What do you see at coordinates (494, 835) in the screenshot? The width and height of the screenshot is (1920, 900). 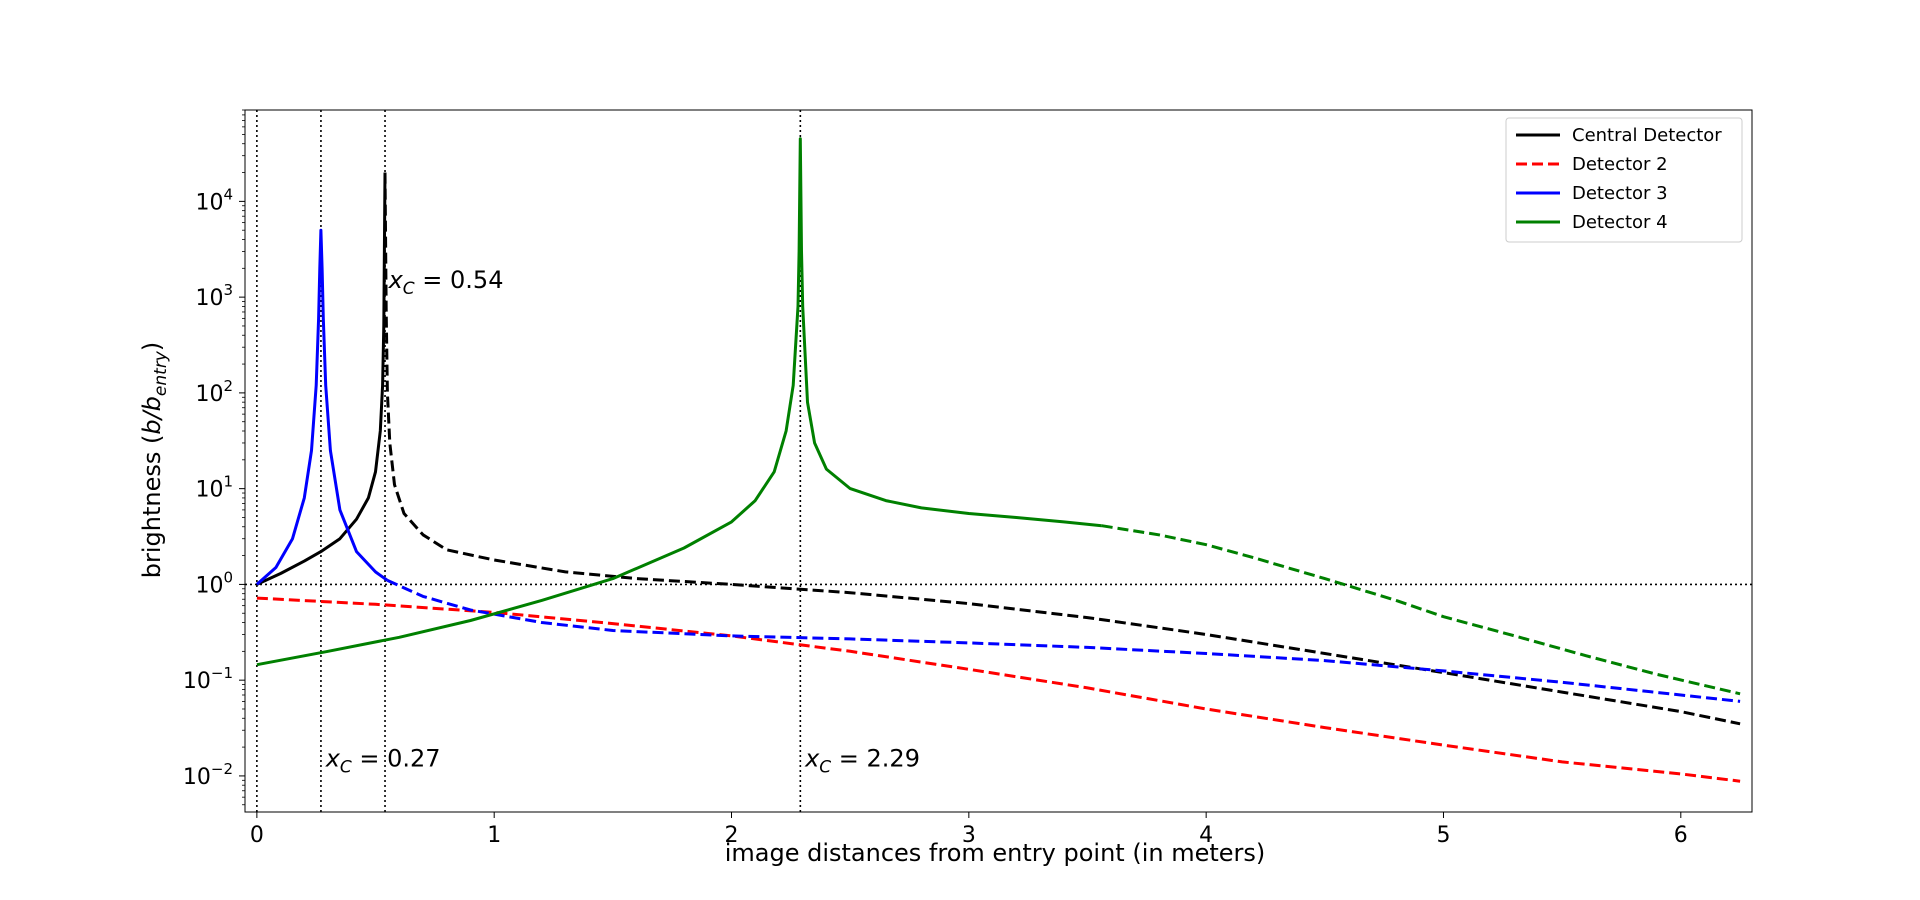 I see `x-tick-label: 1` at bounding box center [494, 835].